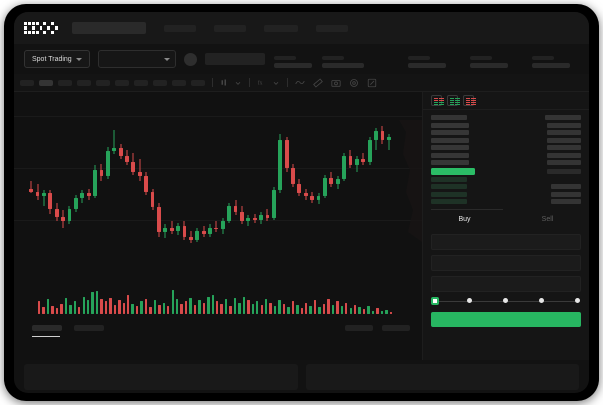  What do you see at coordinates (464, 219) in the screenshot?
I see `tab-buy: Buy` at bounding box center [464, 219].